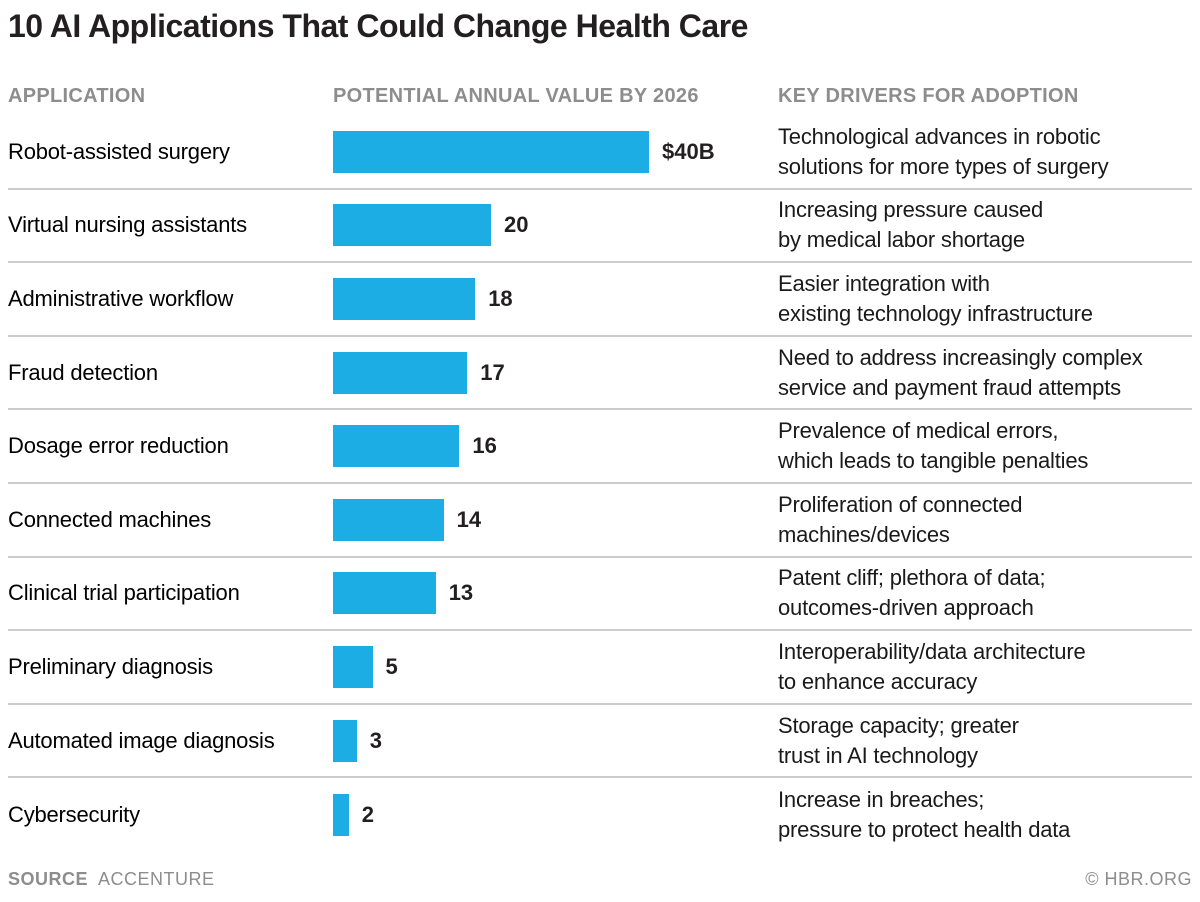 The image size is (1200, 902). Describe the element at coordinates (933, 461) in the screenshot. I see `driver-line: which leads to tangible penalties` at that location.